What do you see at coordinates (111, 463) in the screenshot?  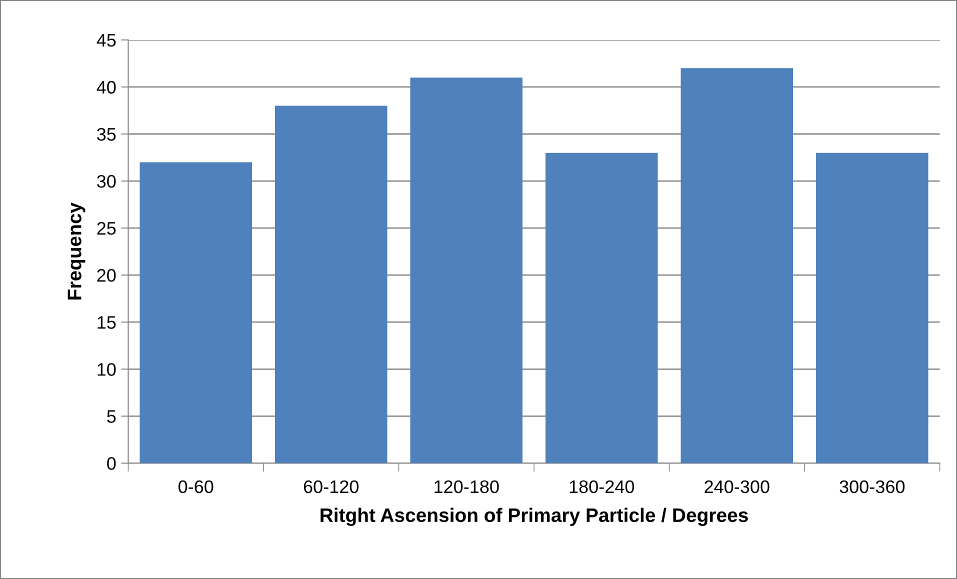 I see `y-tick-label: 0` at bounding box center [111, 463].